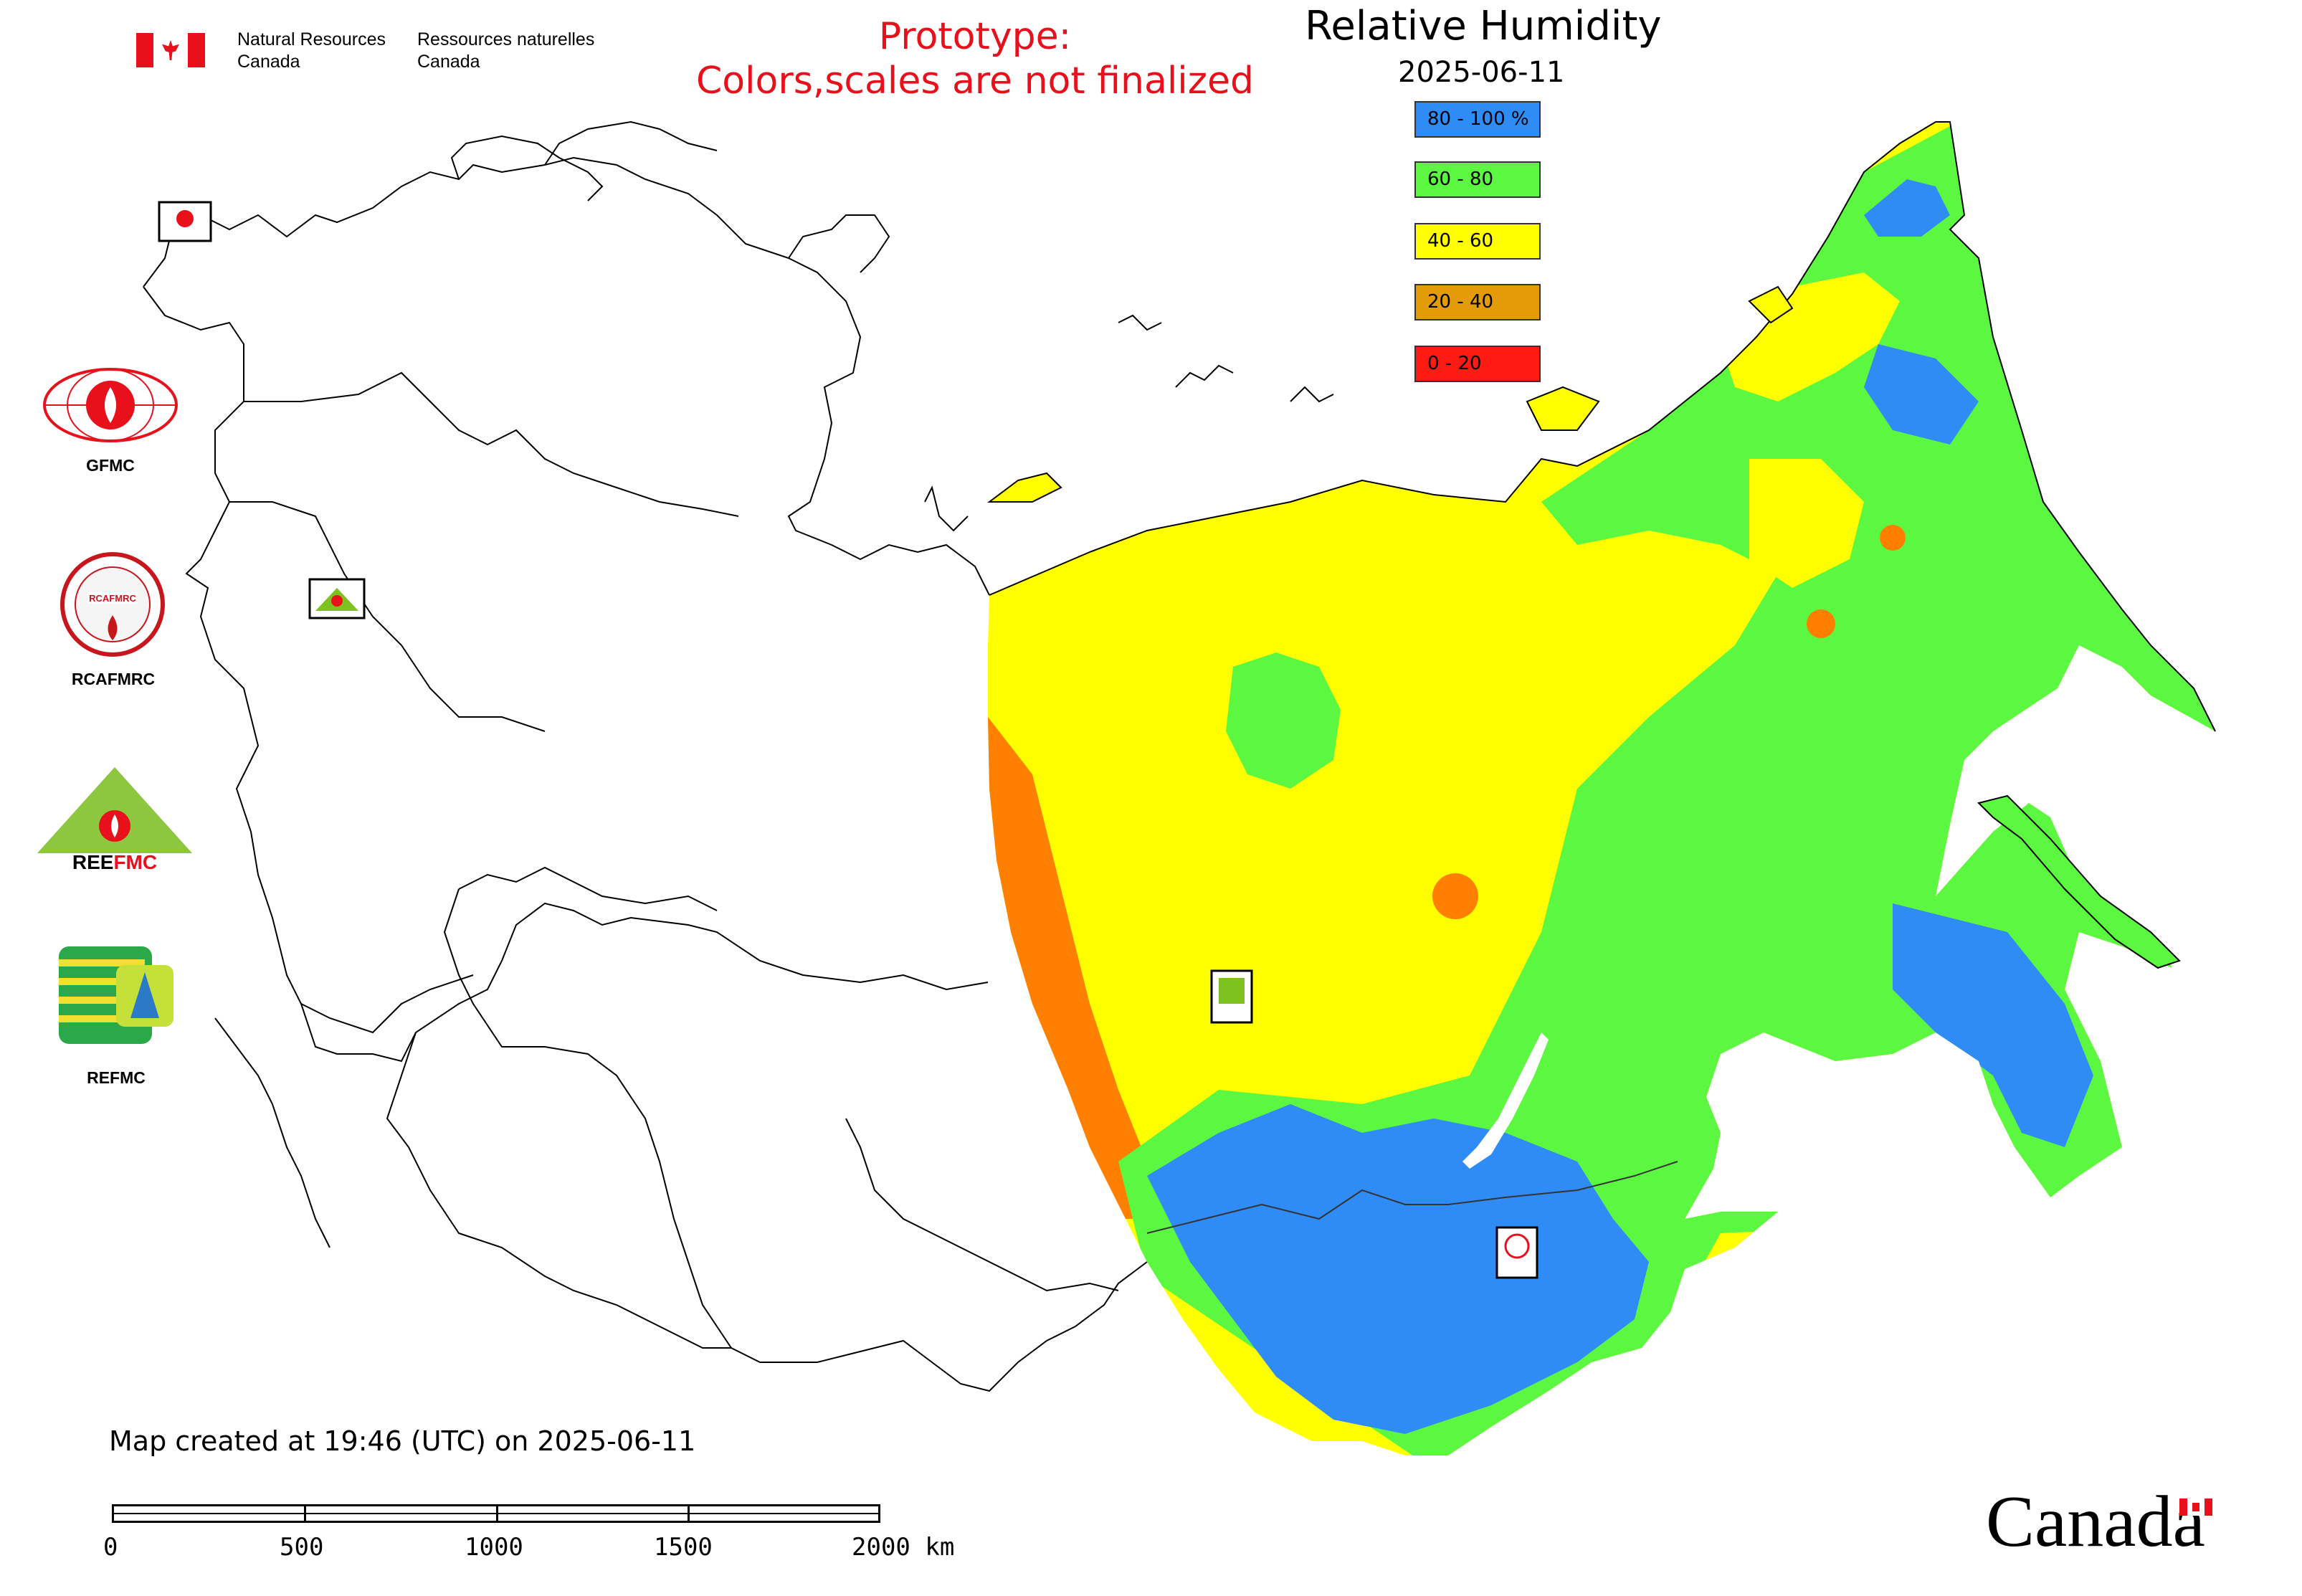 The width and height of the screenshot is (2302, 1596). Describe the element at coordinates (2099, 1522) in the screenshot. I see `canada-wordmark: Canada` at that location.